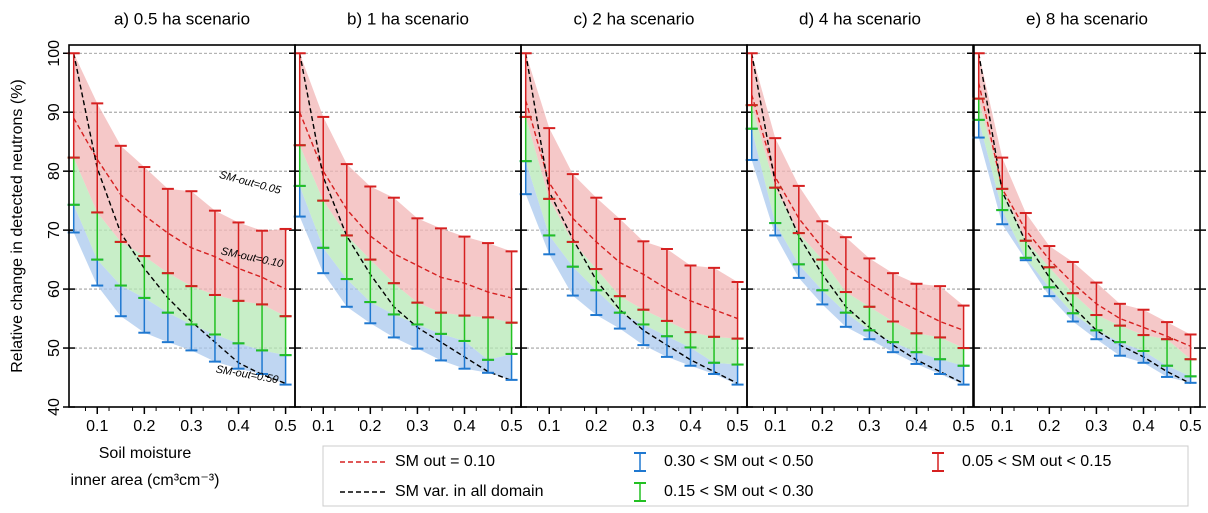  Describe the element at coordinates (17, 226) in the screenshot. I see `y-axis-title: Relative change in detected neutrons (%)` at that location.